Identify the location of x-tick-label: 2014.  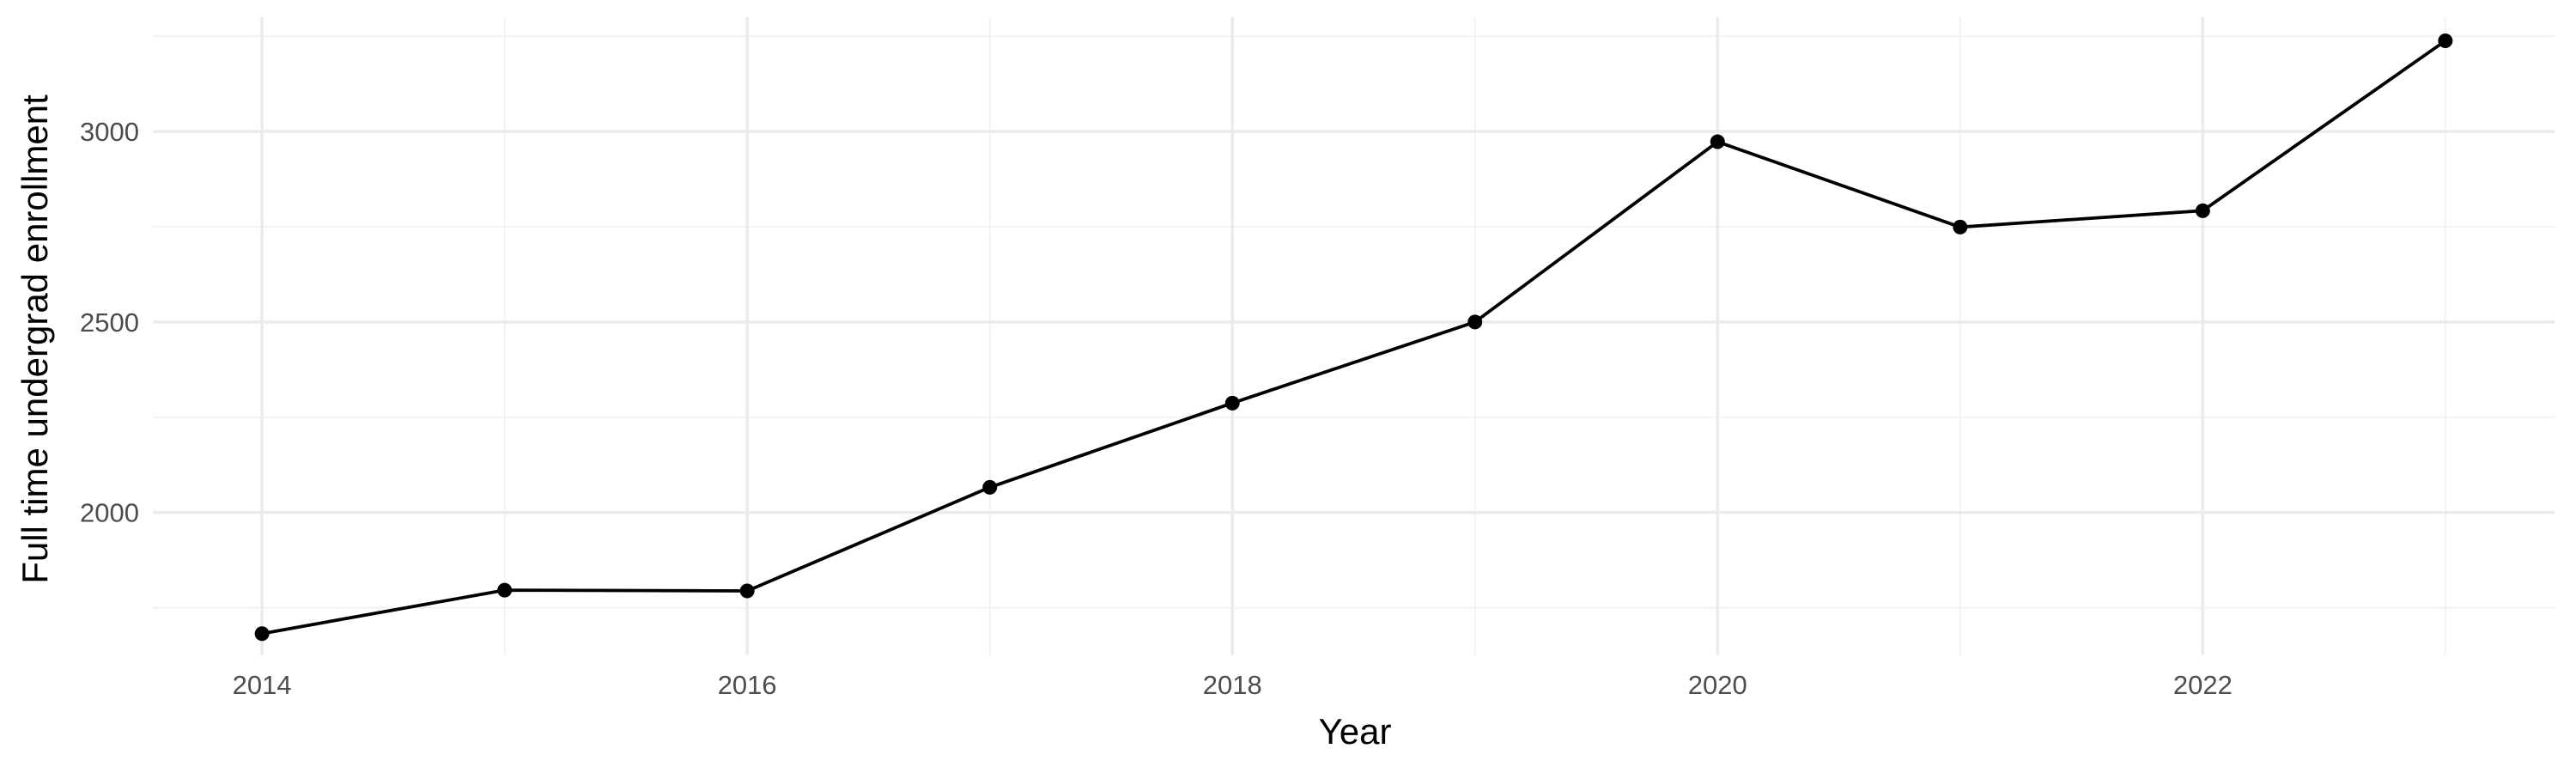
(262, 685).